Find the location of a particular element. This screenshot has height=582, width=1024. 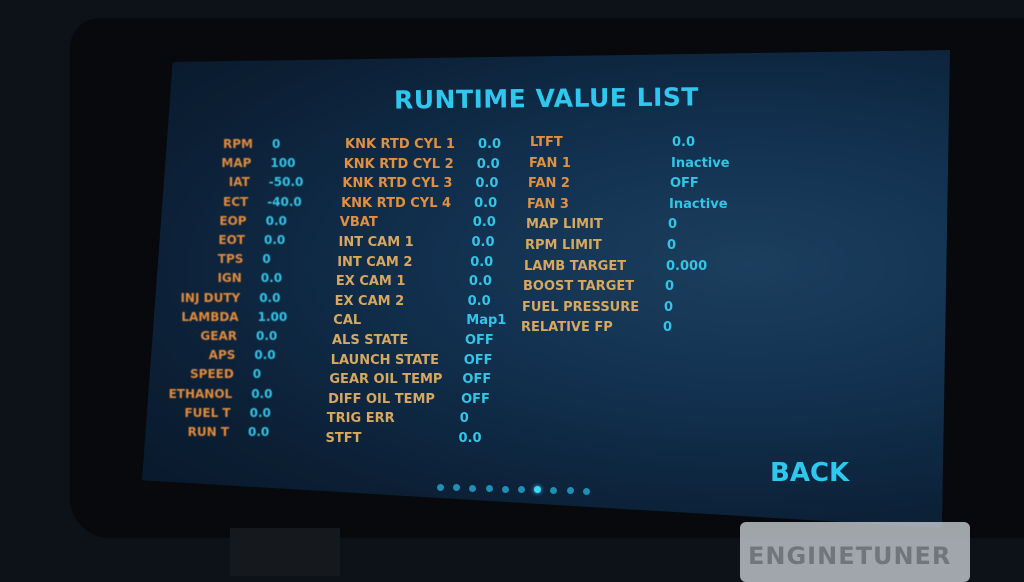

value-label: IGN is located at coordinates (229, 278).